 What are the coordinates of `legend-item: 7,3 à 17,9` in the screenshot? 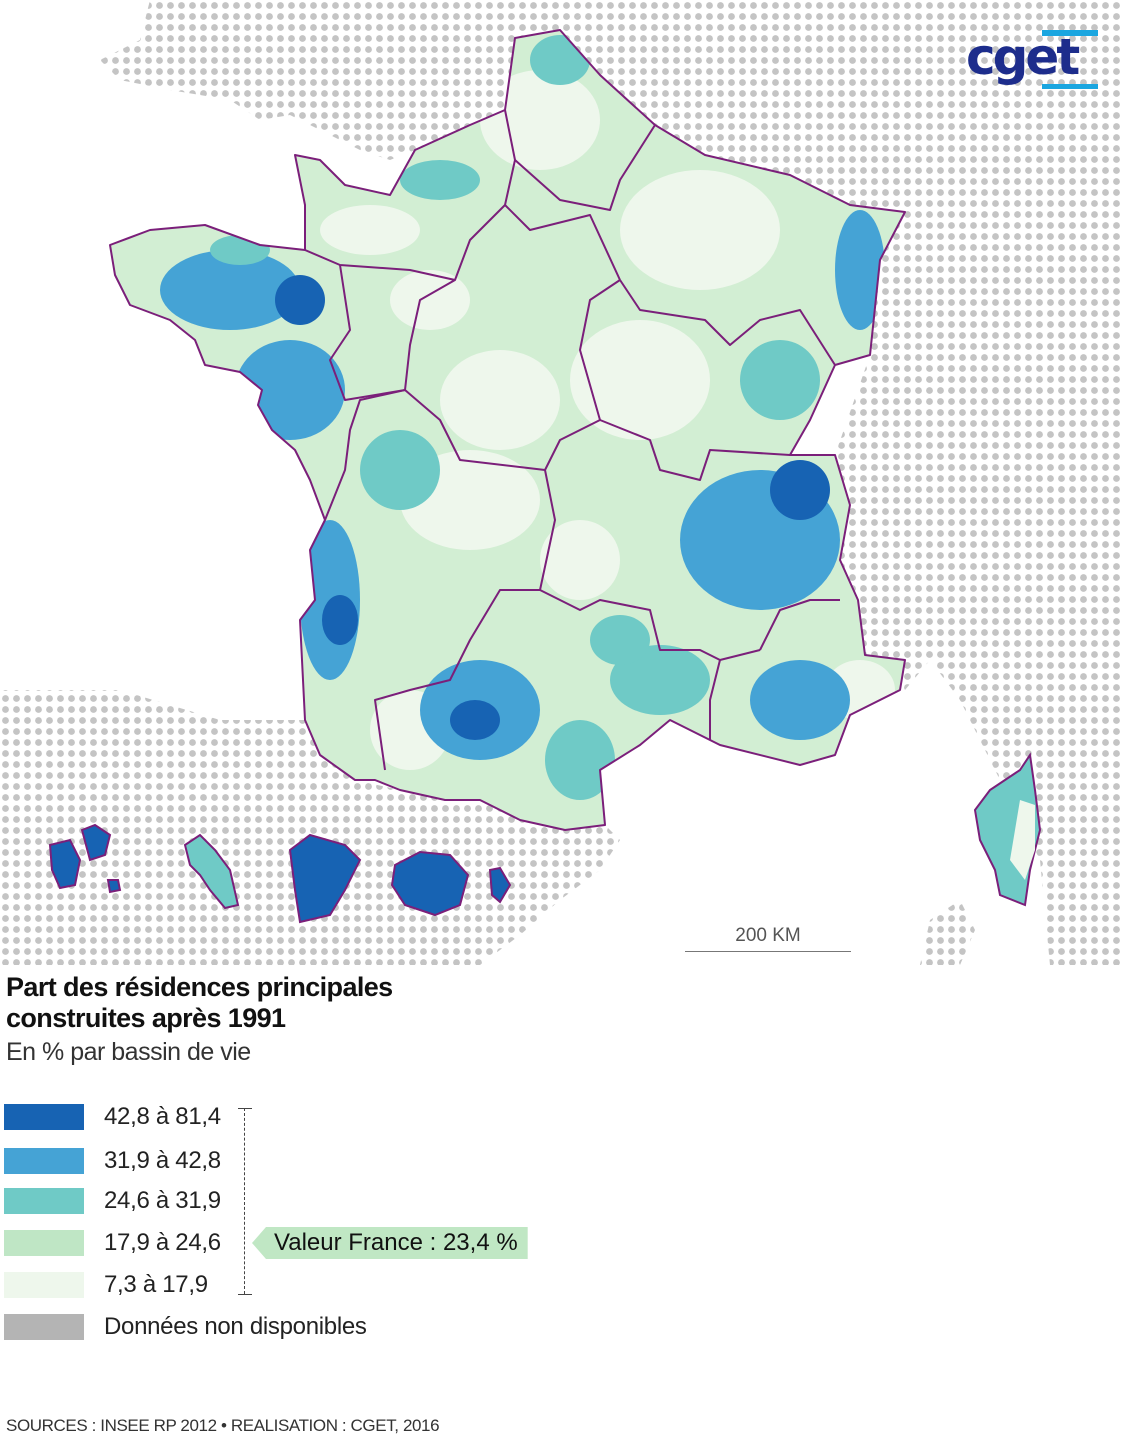 It's located at (106, 1284).